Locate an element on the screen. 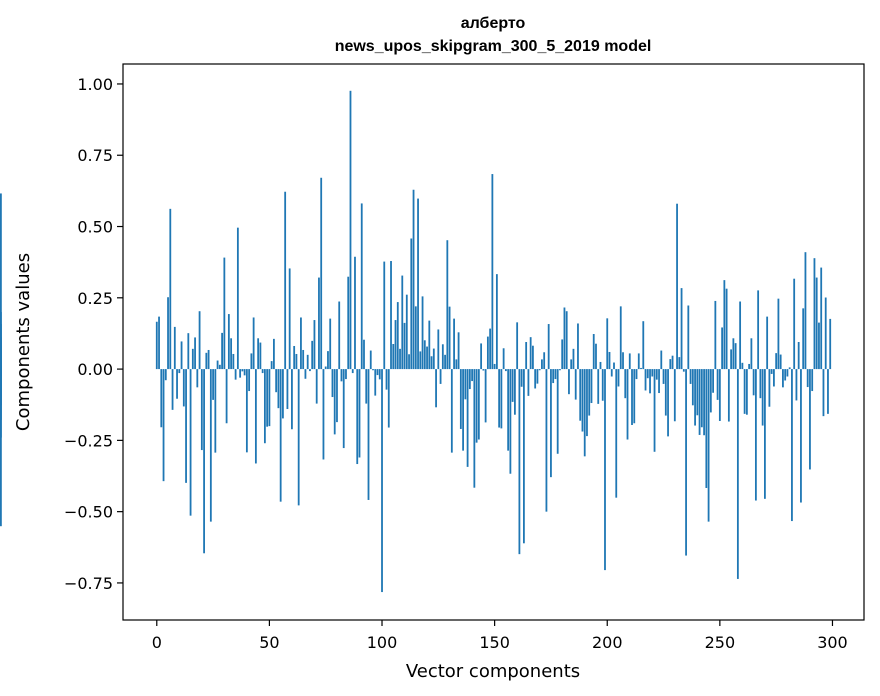 Image resolution: width=880 pixels, height=696 pixels. chart-title: алберто is located at coordinates (493, 23).